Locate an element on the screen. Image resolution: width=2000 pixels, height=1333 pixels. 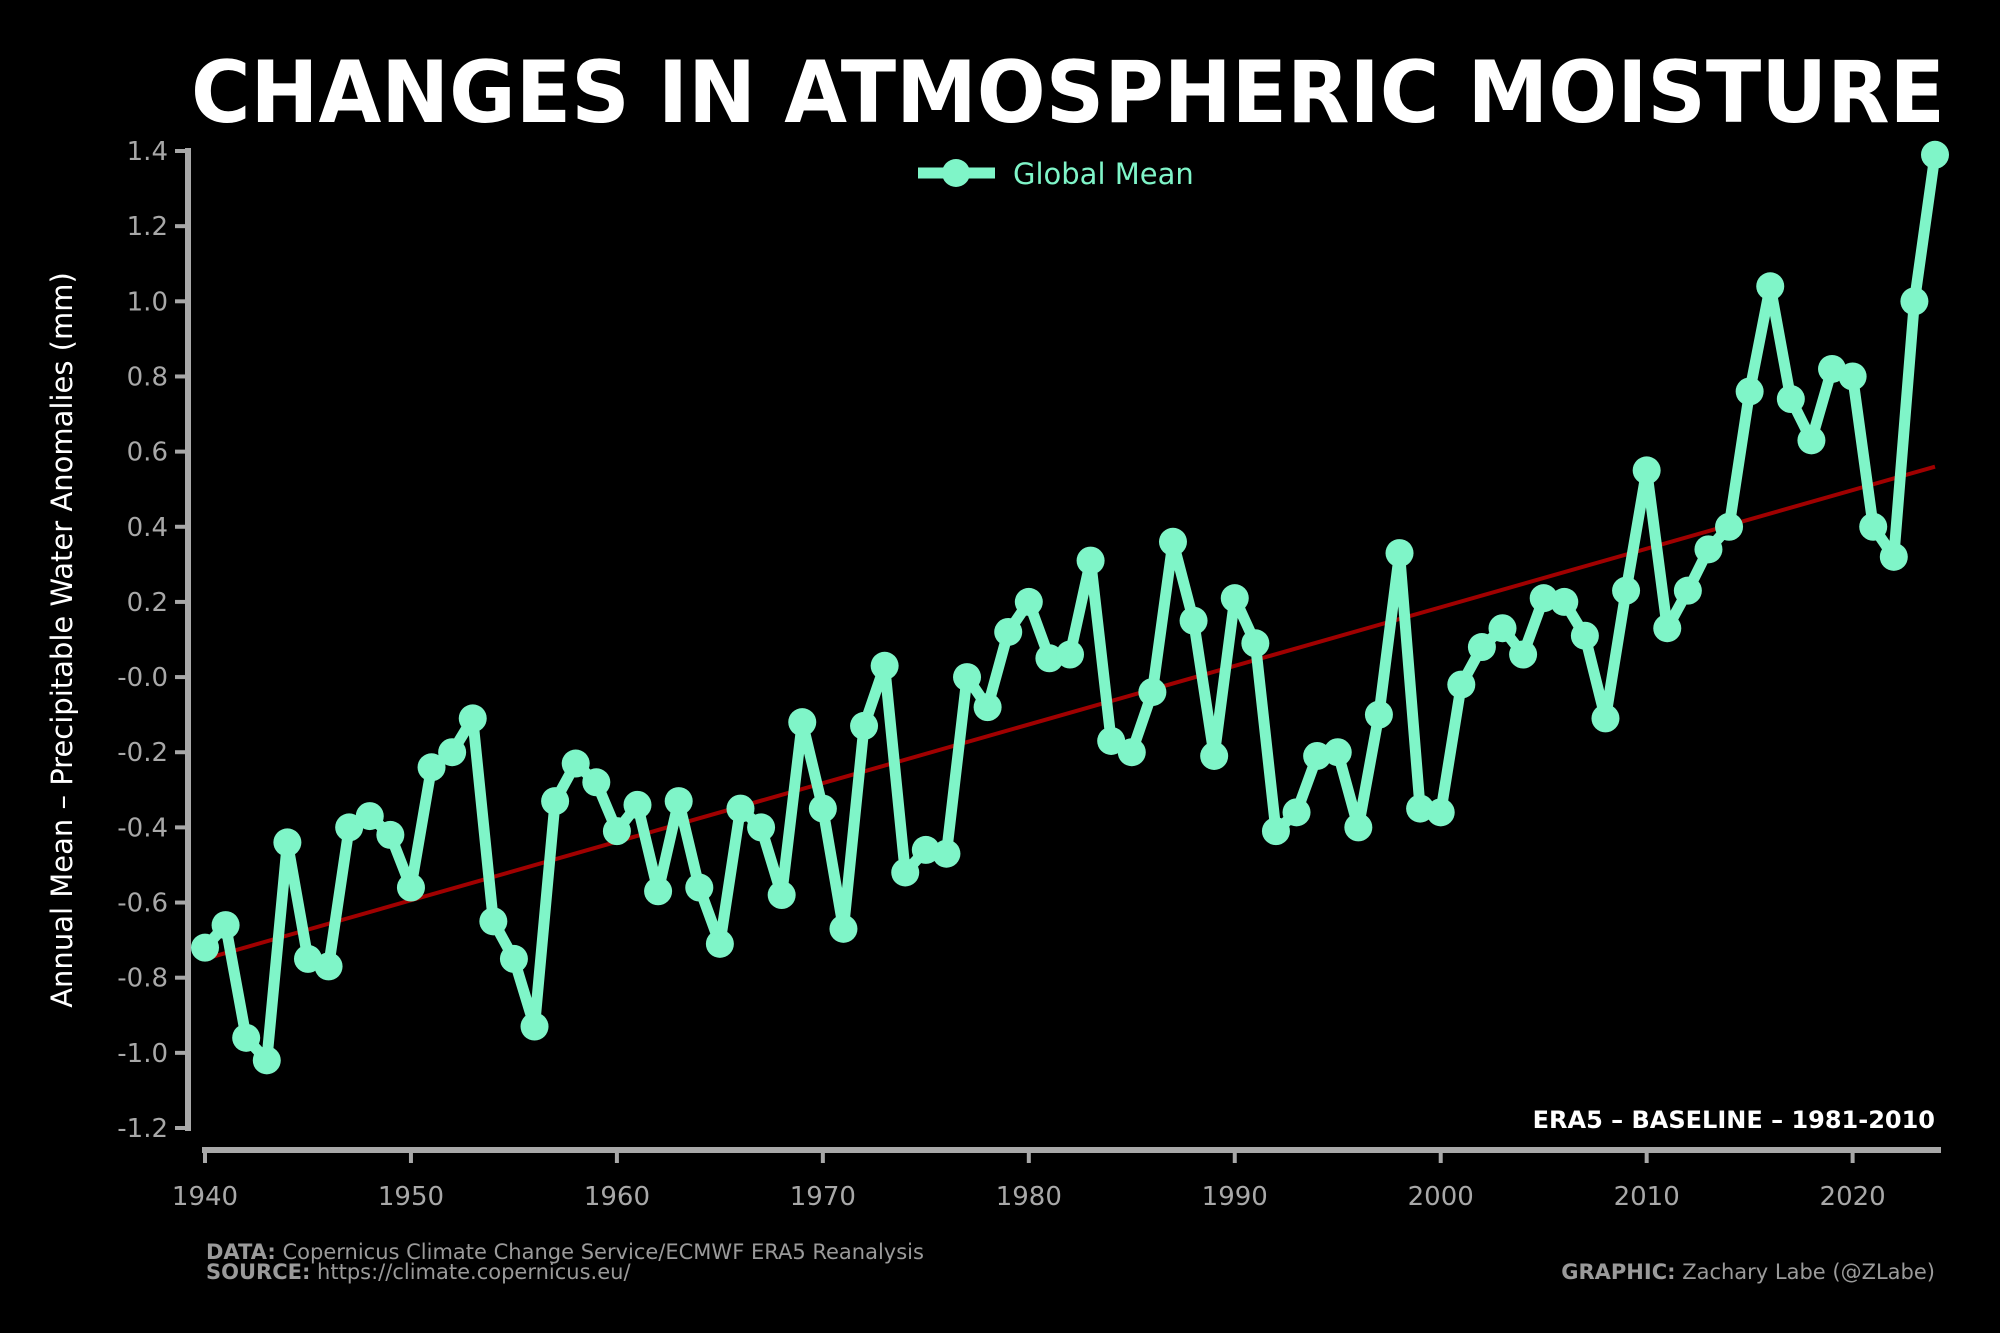
baseline-annotation: ERA5 – BASELINE – 1981-2010 is located at coordinates (1734, 1120).